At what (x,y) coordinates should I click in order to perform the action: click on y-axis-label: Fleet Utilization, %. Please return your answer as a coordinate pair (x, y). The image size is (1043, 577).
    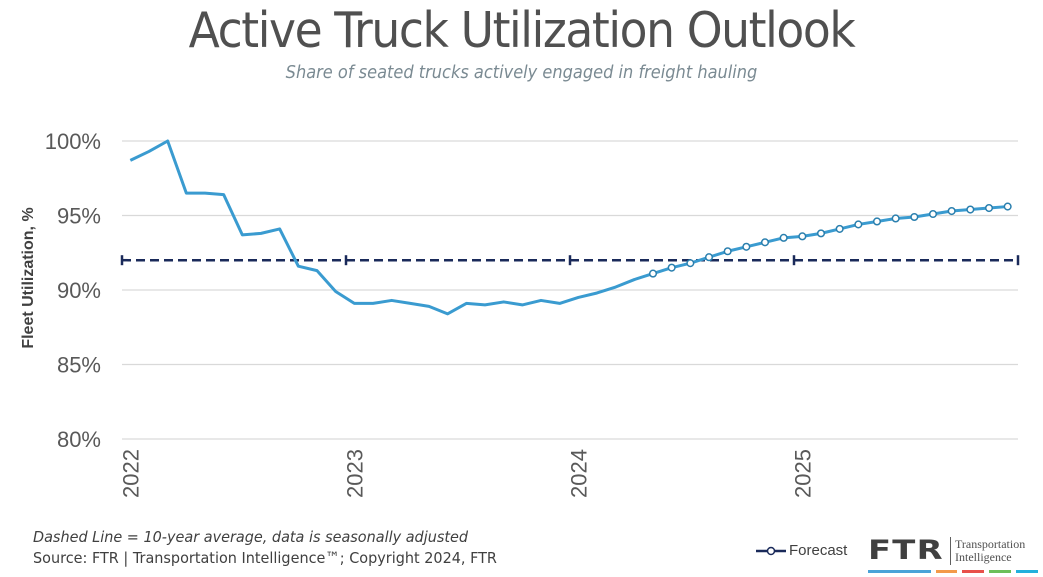
    Looking at the image, I should click on (28, 277).